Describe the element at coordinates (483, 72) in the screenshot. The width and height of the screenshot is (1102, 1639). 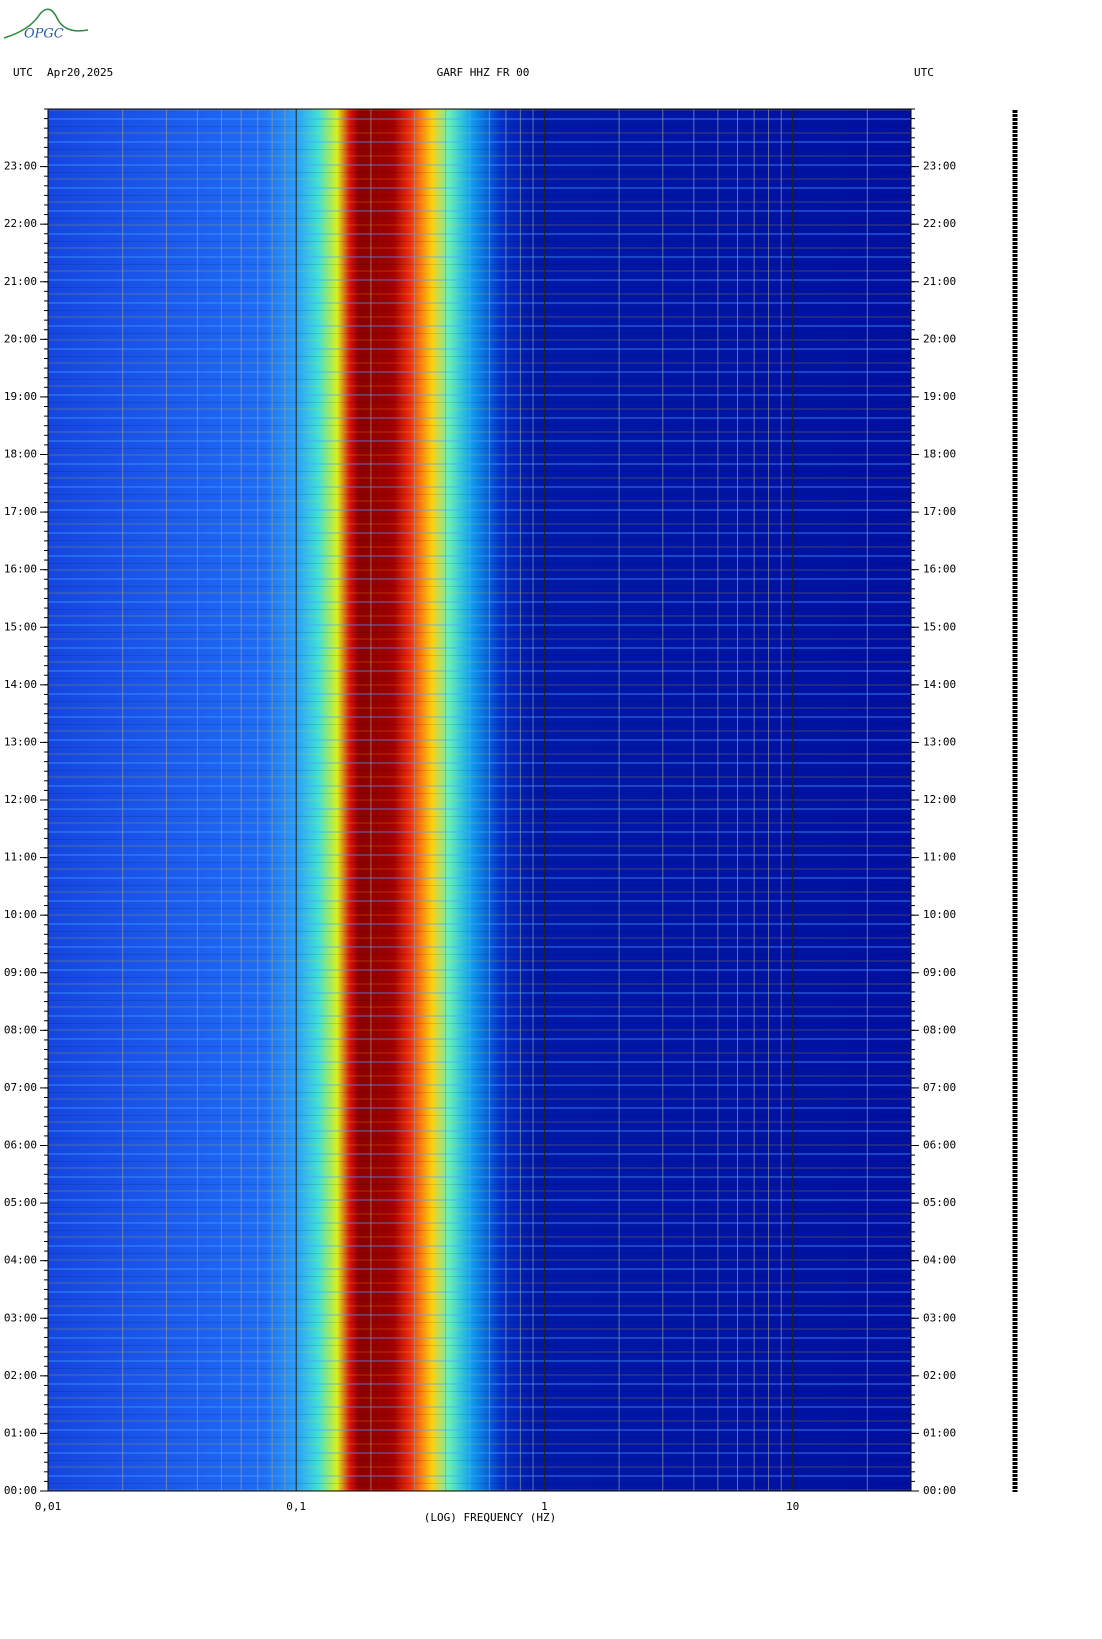
I see `chart-title: GARF HHZ FR 00` at that location.